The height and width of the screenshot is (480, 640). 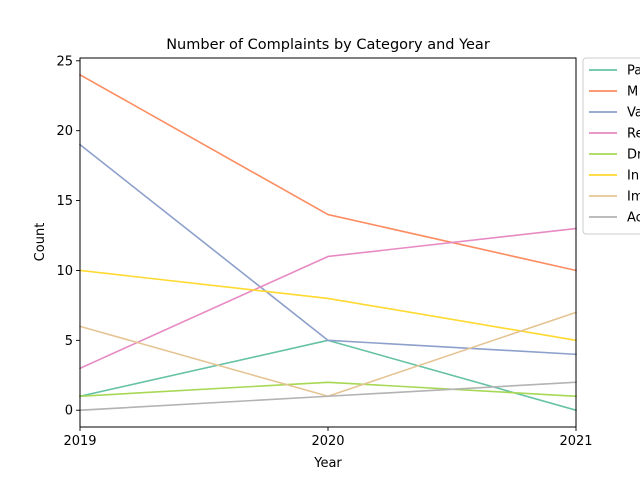 What do you see at coordinates (69, 341) in the screenshot?
I see `y-tick-label: 5` at bounding box center [69, 341].